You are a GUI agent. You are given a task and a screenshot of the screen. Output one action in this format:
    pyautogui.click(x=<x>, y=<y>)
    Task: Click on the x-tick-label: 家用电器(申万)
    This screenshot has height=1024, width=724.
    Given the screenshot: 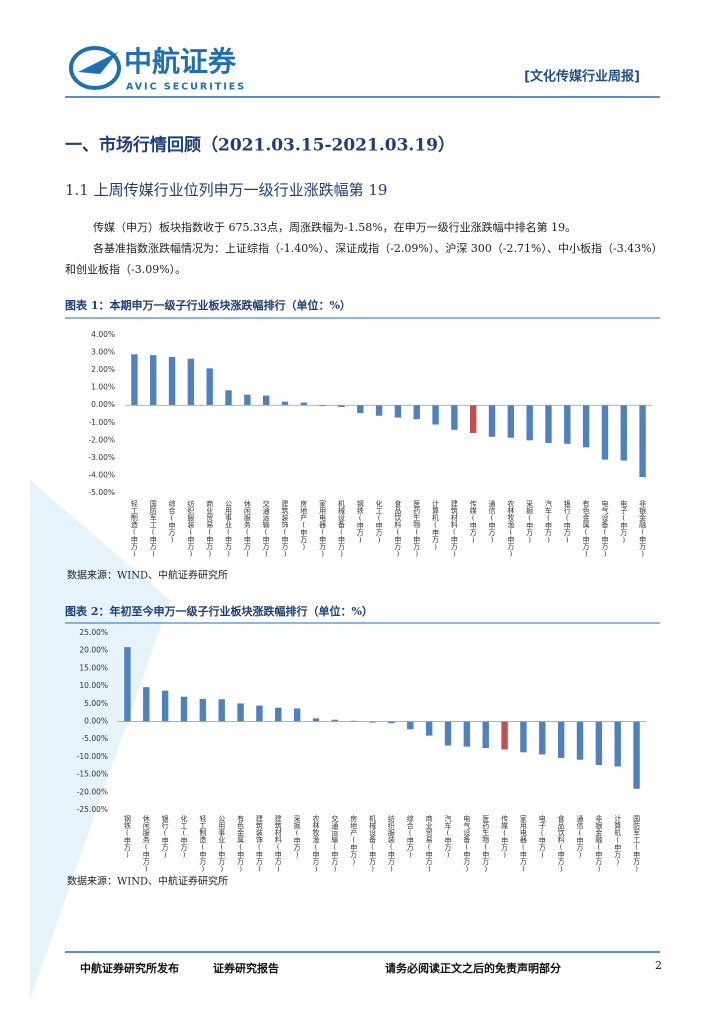 What is the action you would take?
    pyautogui.click(x=323, y=528)
    